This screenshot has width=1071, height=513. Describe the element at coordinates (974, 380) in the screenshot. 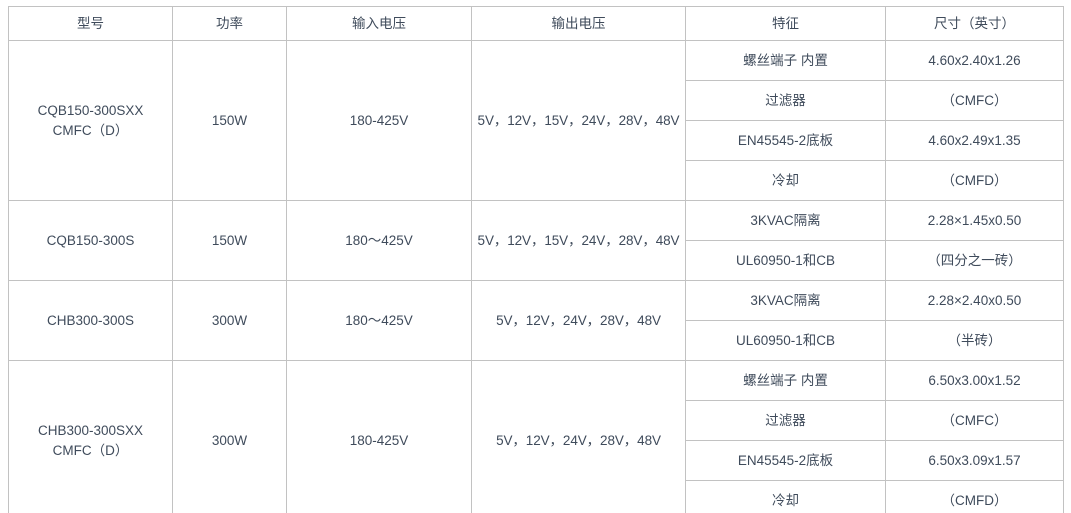

I see `cell-size: 6.50x3.00x1.52` at that location.